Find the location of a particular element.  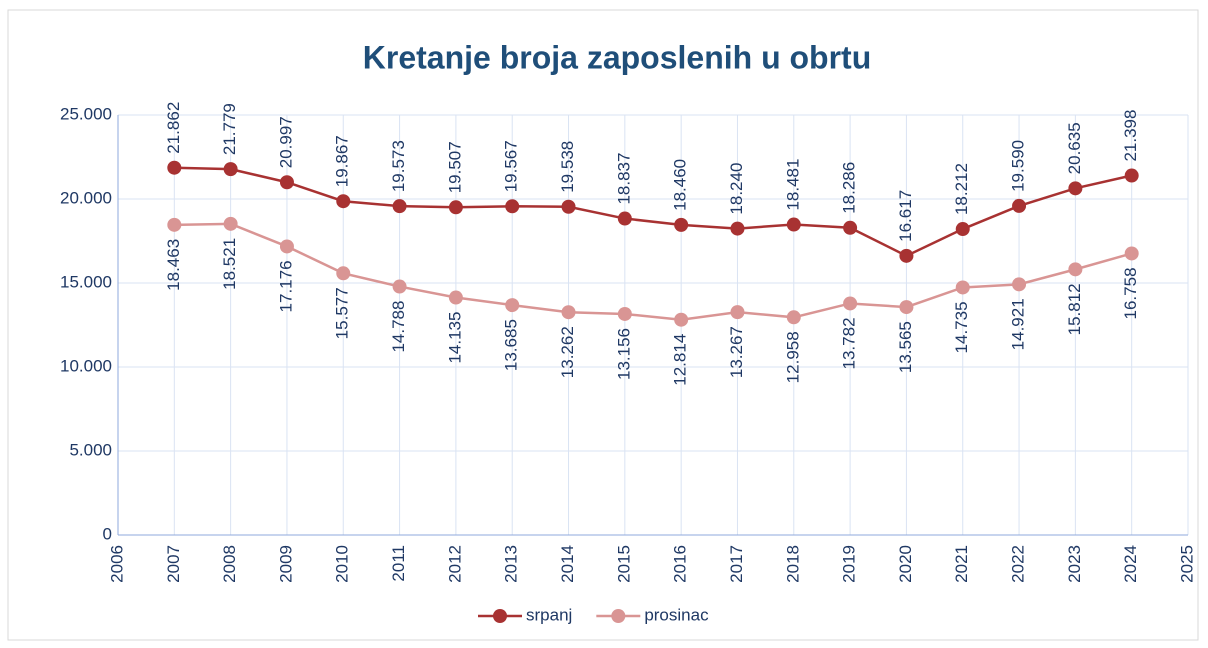

x-tick-label: 2011 is located at coordinates (398, 563).